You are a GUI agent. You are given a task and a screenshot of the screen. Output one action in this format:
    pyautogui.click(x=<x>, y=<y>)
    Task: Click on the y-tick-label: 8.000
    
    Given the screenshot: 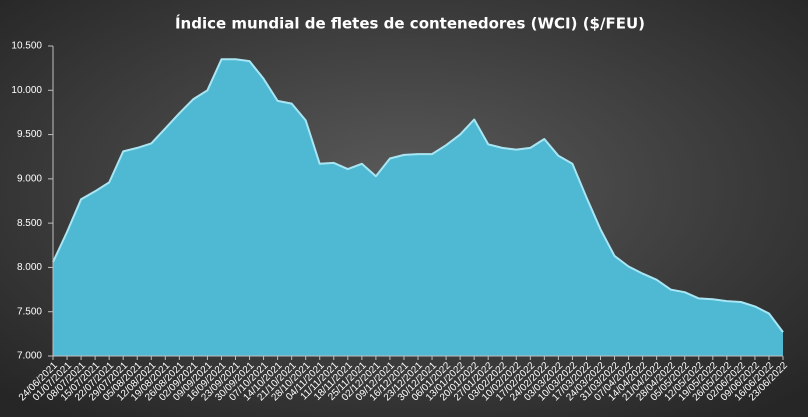 What is the action you would take?
    pyautogui.click(x=29, y=267)
    